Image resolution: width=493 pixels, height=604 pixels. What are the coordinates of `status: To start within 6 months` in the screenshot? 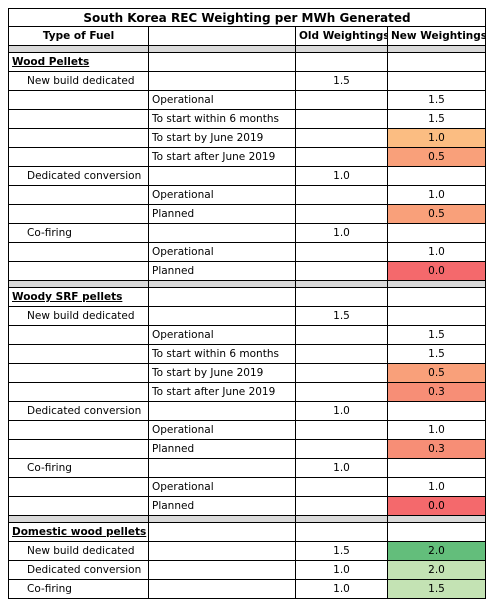 It's located at (222, 354).